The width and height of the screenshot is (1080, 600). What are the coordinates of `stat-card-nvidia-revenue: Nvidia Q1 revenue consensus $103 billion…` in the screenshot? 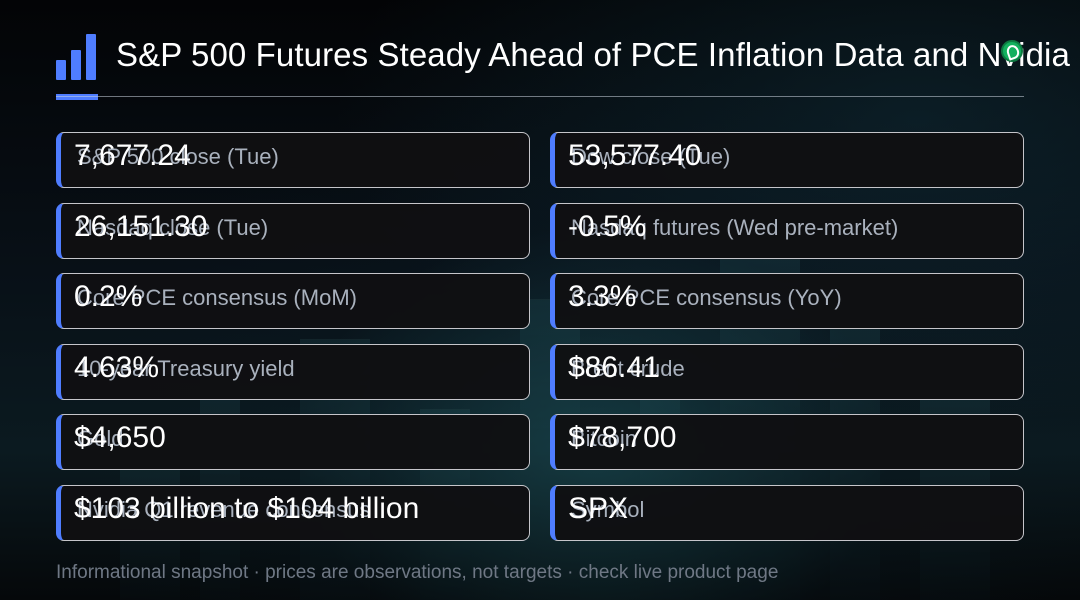 It's located at (293, 513).